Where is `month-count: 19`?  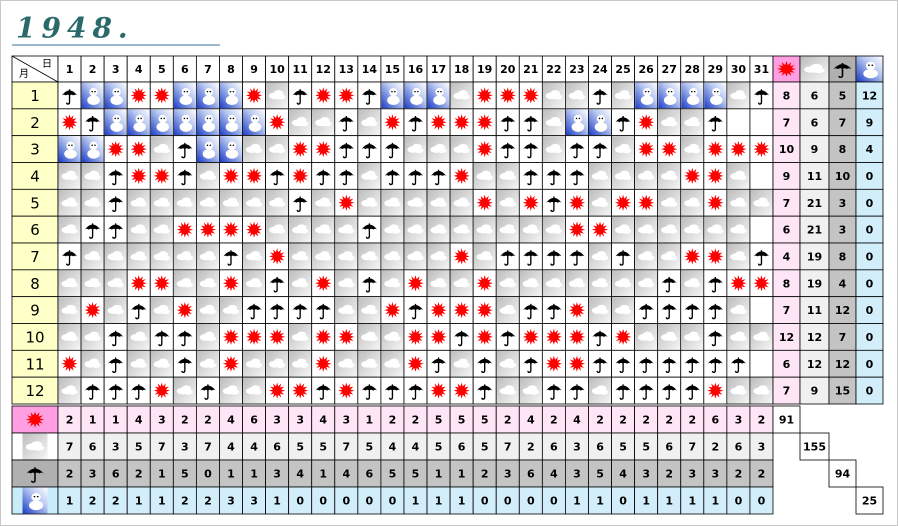
month-count: 19 is located at coordinates (814, 283).